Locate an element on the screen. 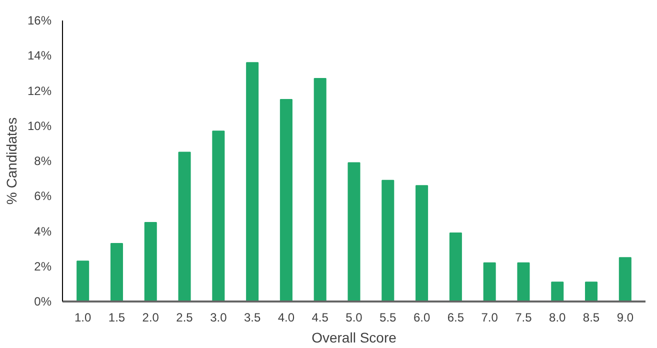  y-tick-label: 16% is located at coordinates (39, 21).